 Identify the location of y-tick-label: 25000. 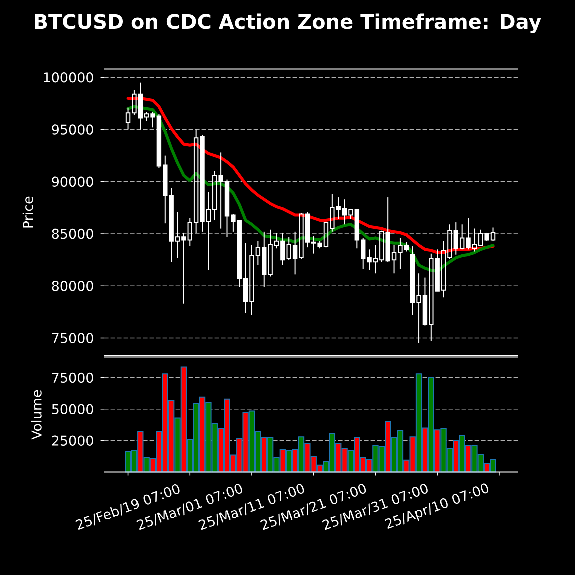
(73, 441).